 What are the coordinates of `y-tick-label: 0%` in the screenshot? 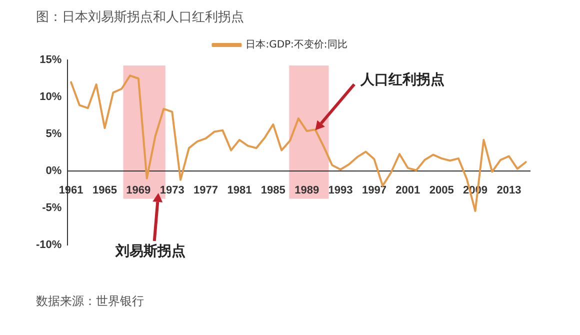 It's located at (54, 171).